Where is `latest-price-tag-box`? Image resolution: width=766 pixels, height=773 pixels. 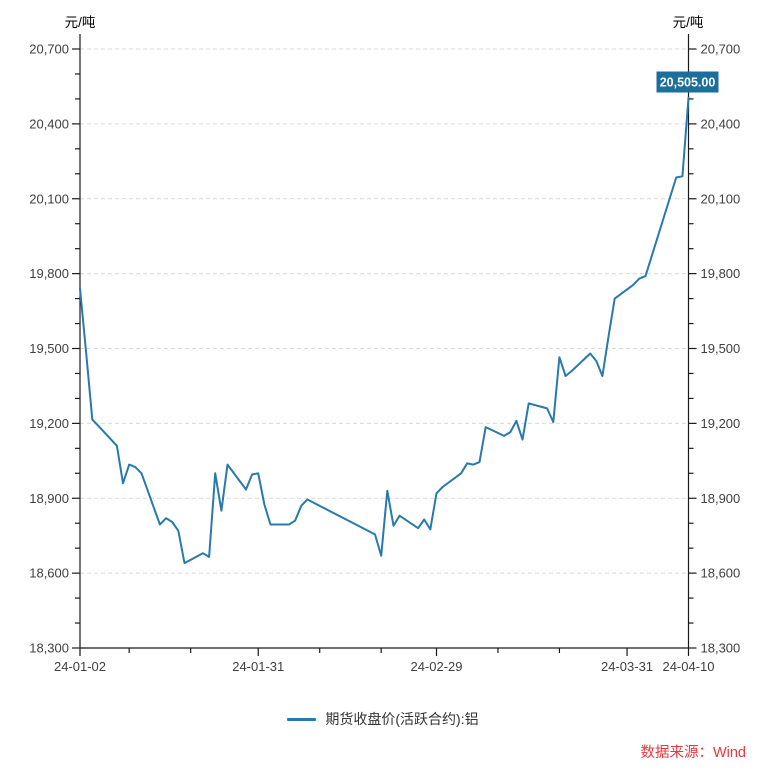
latest-price-tag-box is located at coordinates (687, 82).